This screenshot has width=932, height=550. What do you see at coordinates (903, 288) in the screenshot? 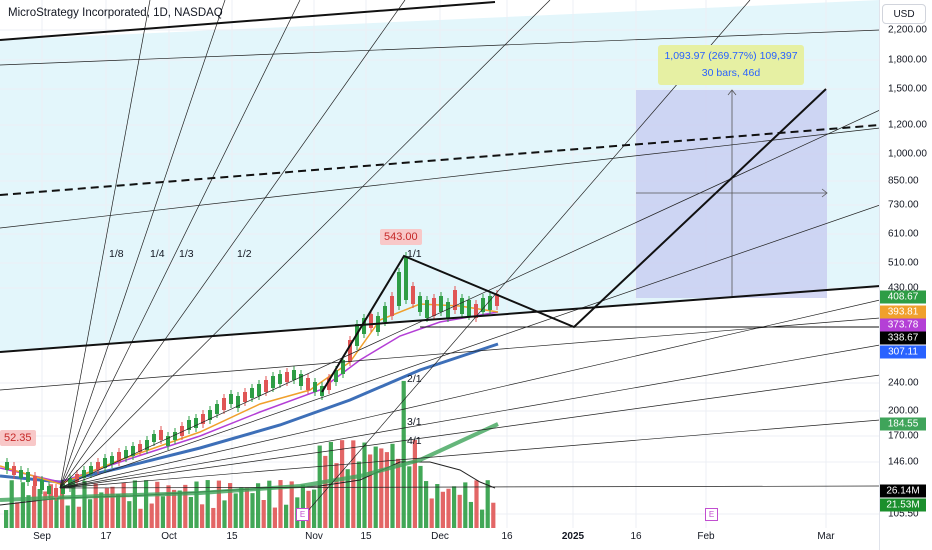
I see `price-tick: 430.00` at bounding box center [903, 288].